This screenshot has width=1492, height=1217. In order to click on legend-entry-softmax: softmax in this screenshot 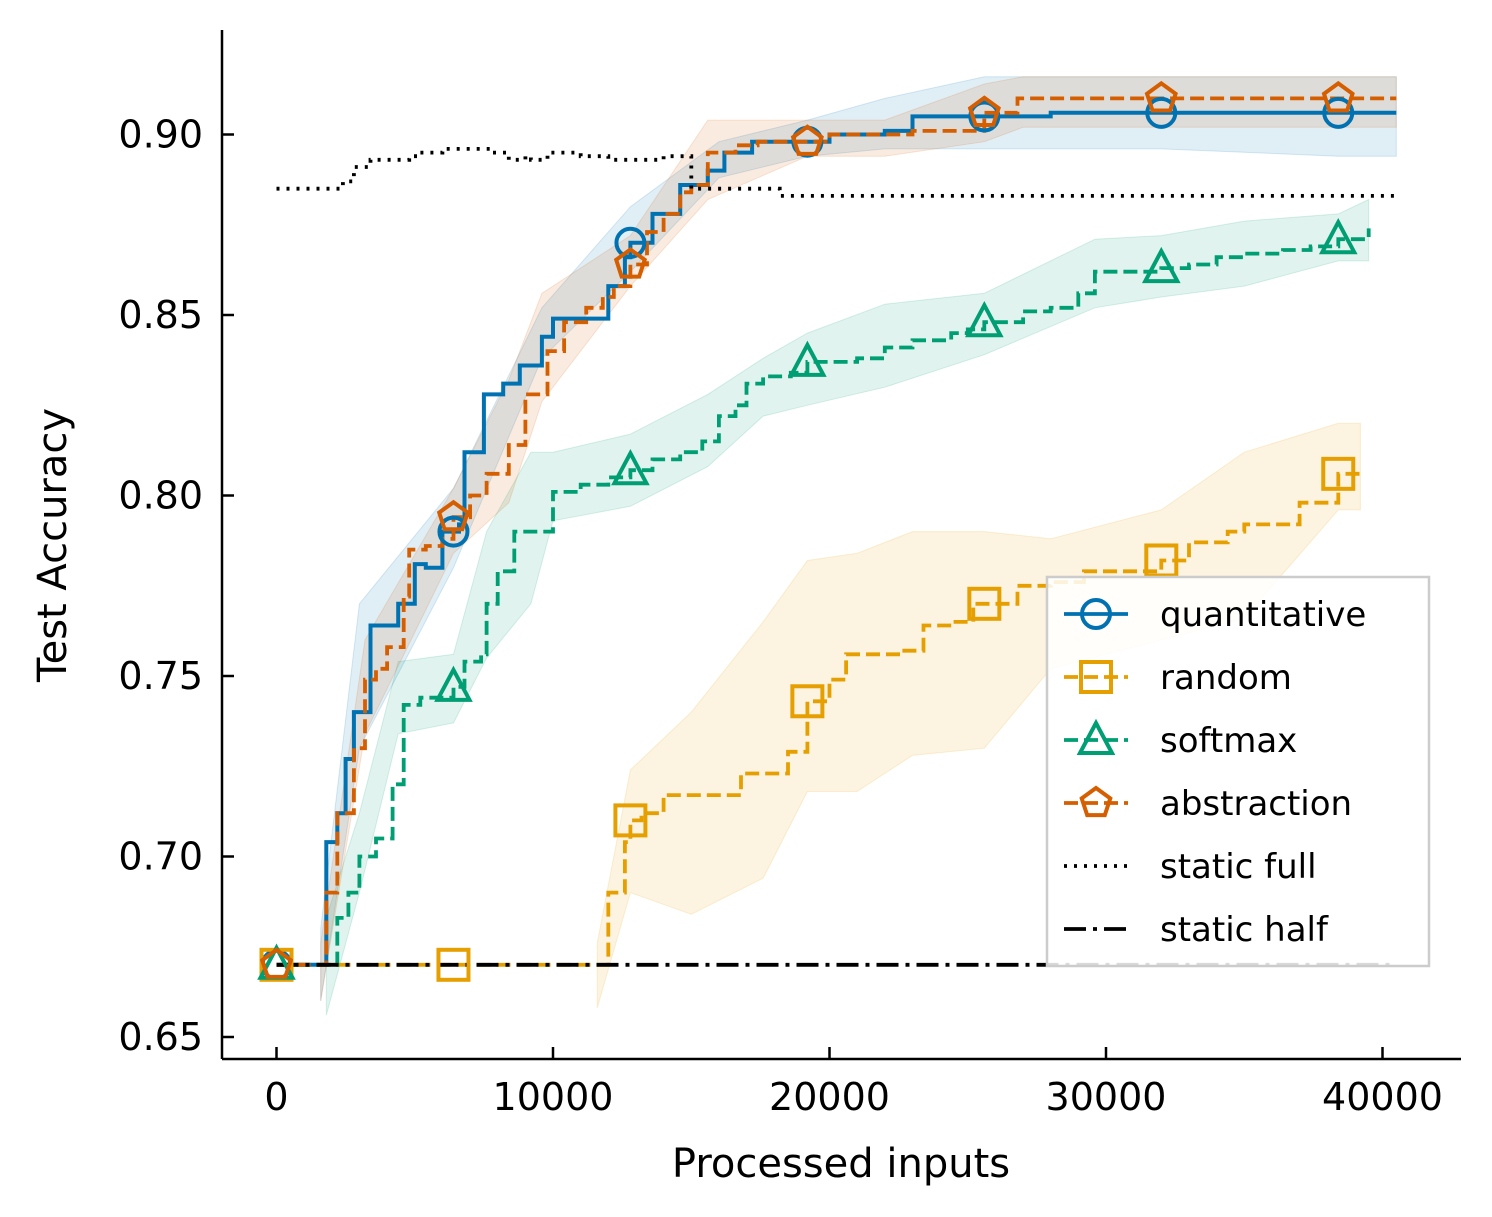, I will do `click(1180, 739)`.